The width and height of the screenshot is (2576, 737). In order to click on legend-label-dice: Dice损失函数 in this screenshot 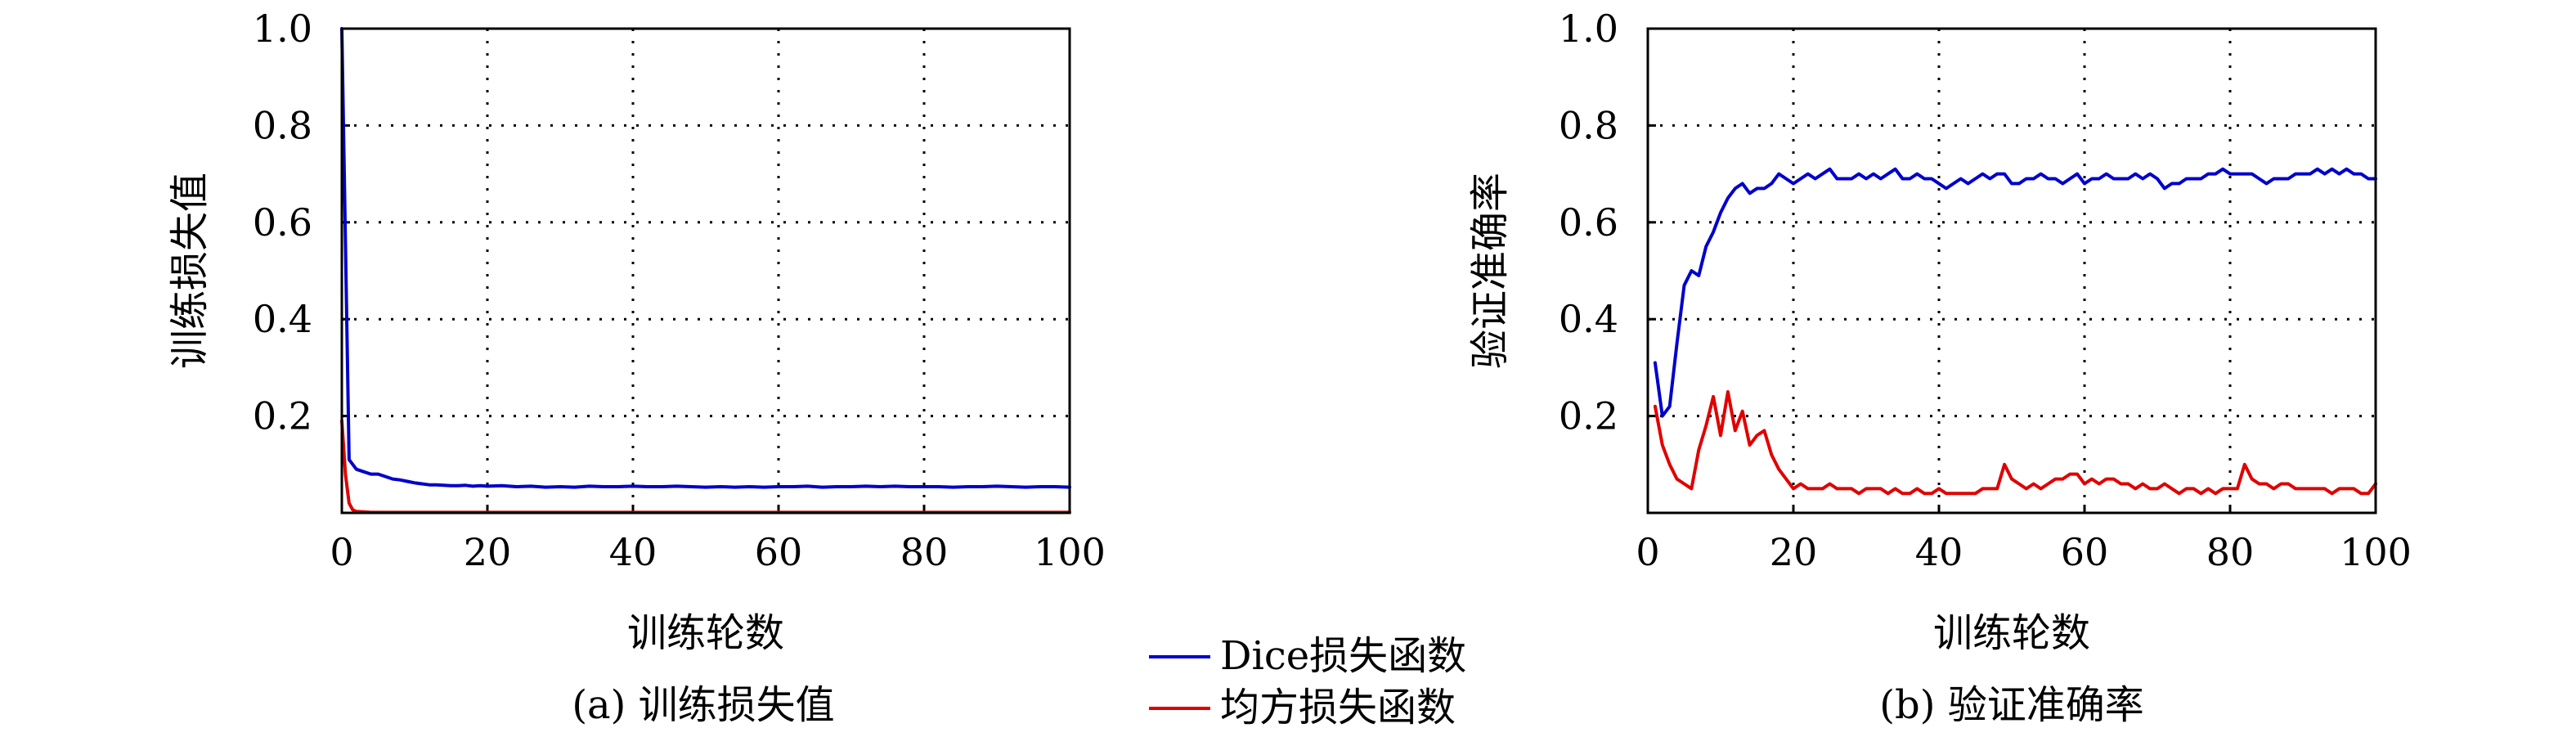, I will do `click(1343, 656)`.